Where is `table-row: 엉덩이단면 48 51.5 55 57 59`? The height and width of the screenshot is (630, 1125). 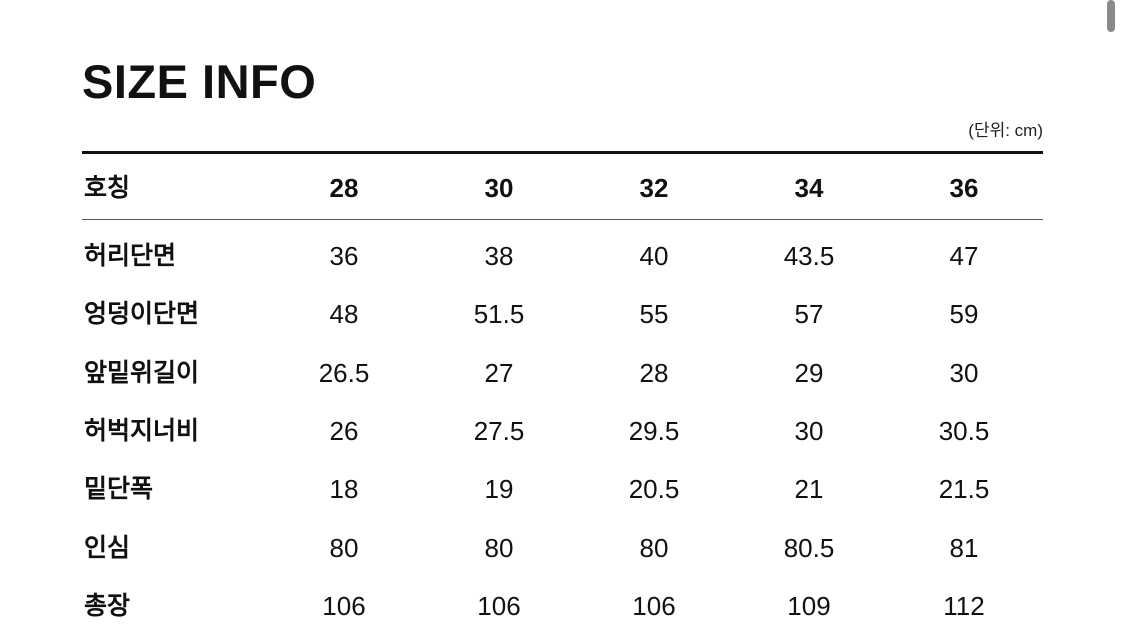
table-row: 엉덩이단면 48 51.5 55 57 59 is located at coordinates (562, 314).